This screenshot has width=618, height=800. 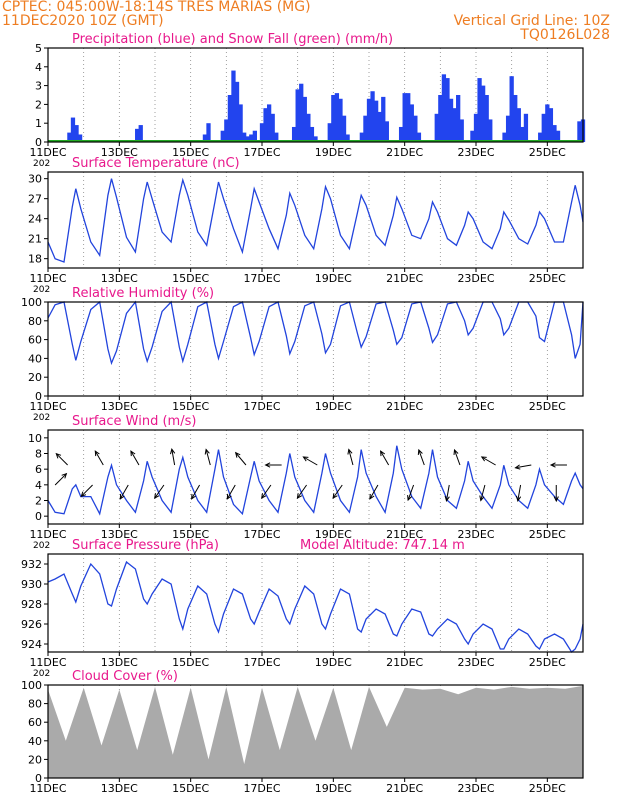 I want to click on x-tick-label-wind: 15DEC, so click(x=190, y=534).